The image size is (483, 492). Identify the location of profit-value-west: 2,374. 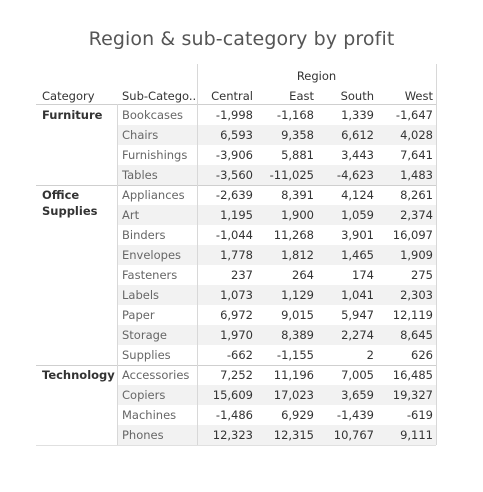
(416, 215).